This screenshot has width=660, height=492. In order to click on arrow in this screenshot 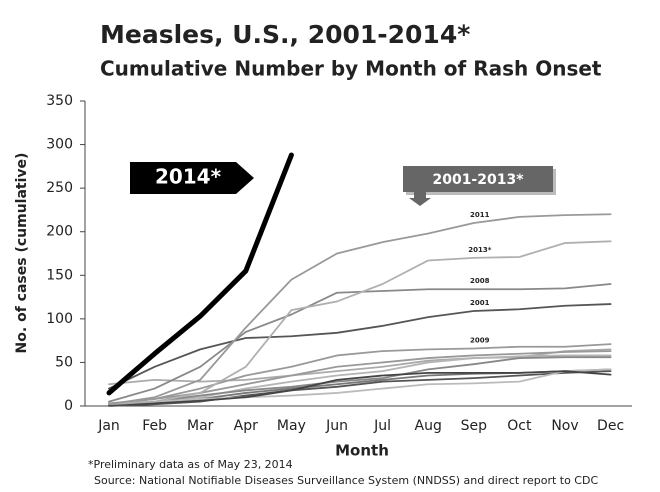, I will do `click(420, 199)`.